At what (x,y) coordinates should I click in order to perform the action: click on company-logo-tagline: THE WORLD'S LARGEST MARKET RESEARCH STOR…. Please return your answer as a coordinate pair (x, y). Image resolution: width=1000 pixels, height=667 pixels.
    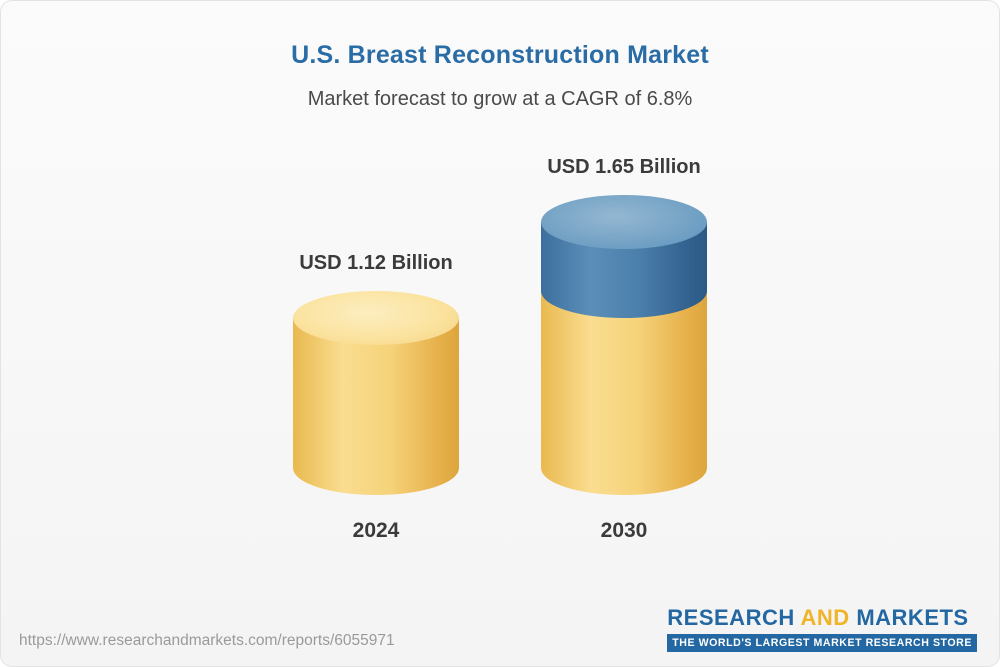
    Looking at the image, I should click on (822, 643).